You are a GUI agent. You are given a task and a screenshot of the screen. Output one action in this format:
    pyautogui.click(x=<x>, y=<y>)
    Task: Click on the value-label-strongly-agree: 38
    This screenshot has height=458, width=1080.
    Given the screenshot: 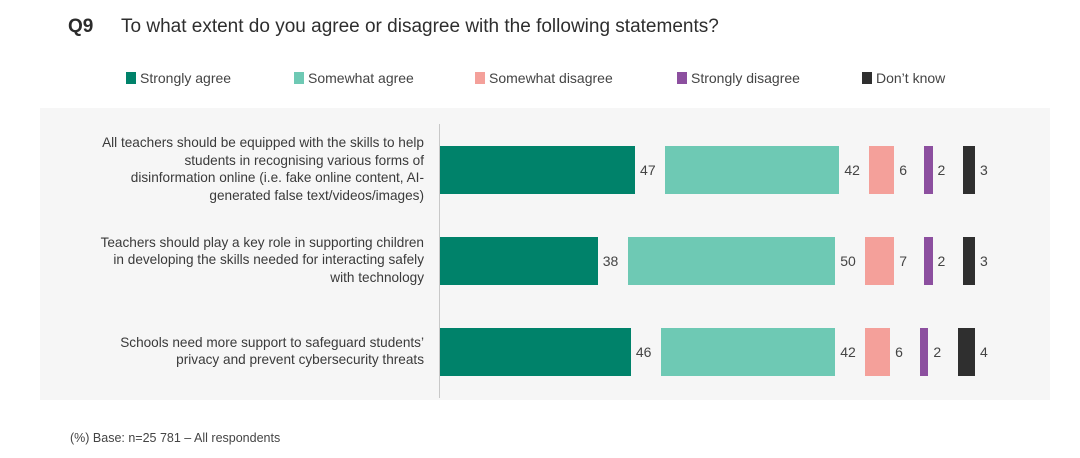 What is the action you would take?
    pyautogui.click(x=610, y=261)
    